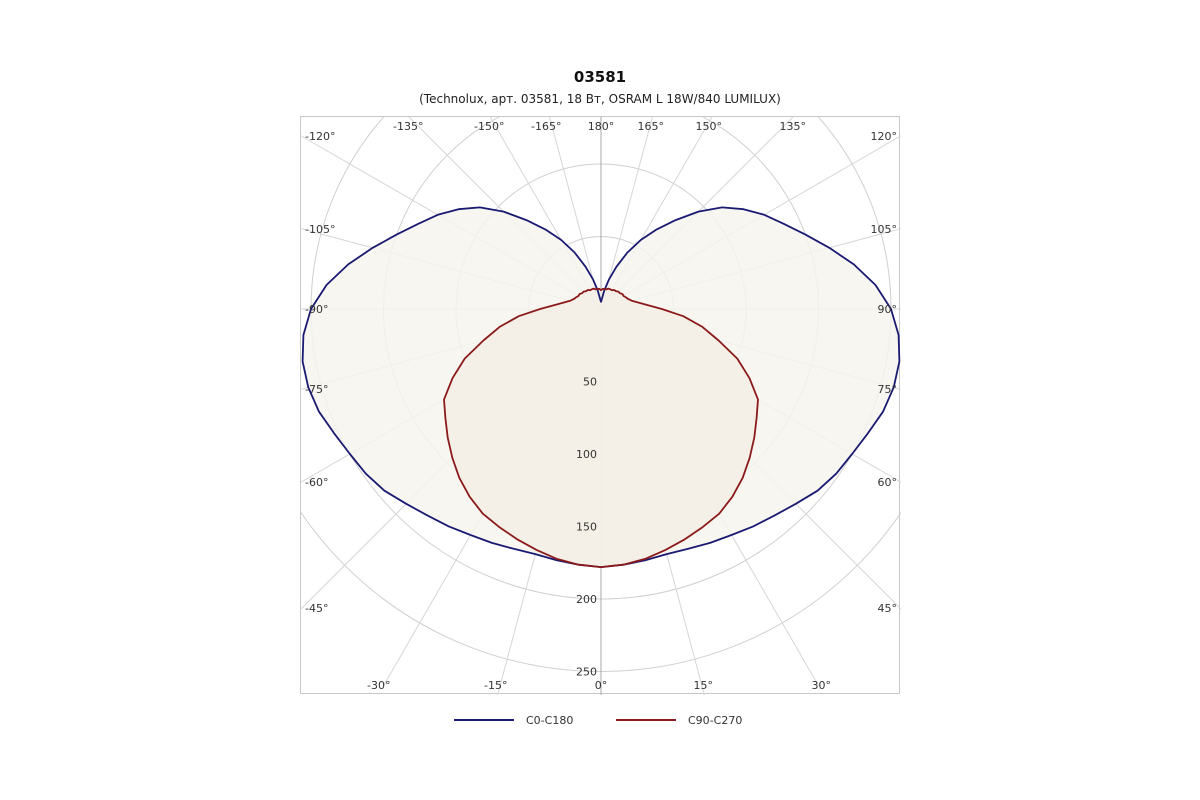 The image size is (1200, 800). What do you see at coordinates (550, 720) in the screenshot?
I see `legend-label-c0-c180: C0-C180` at bounding box center [550, 720].